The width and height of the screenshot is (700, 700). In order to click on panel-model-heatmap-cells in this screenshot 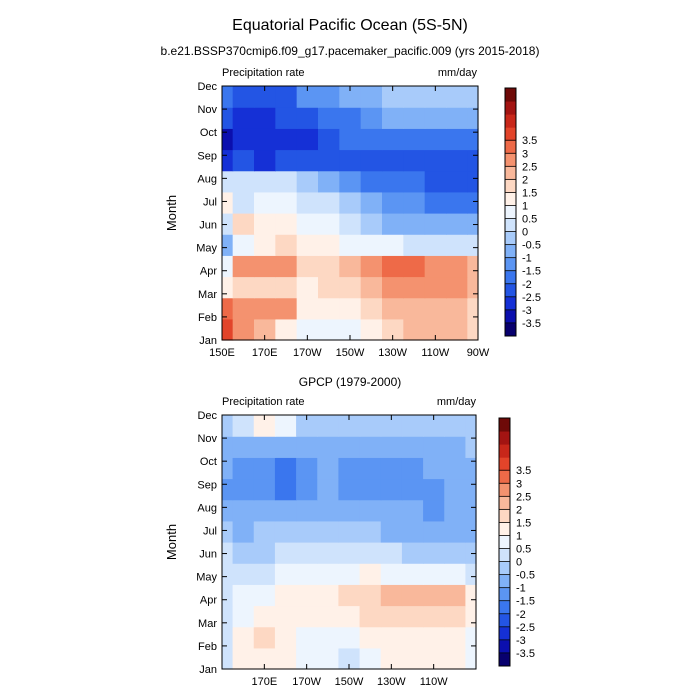, I will do `click(350, 213)`.